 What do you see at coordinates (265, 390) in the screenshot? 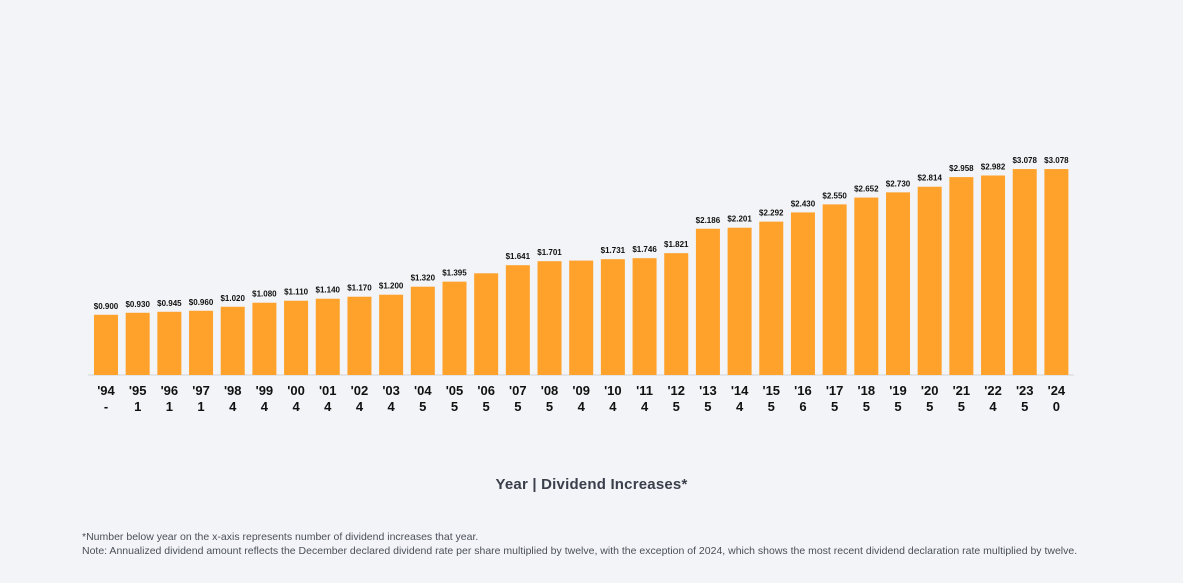
I see `year-tick-5: '99` at bounding box center [265, 390].